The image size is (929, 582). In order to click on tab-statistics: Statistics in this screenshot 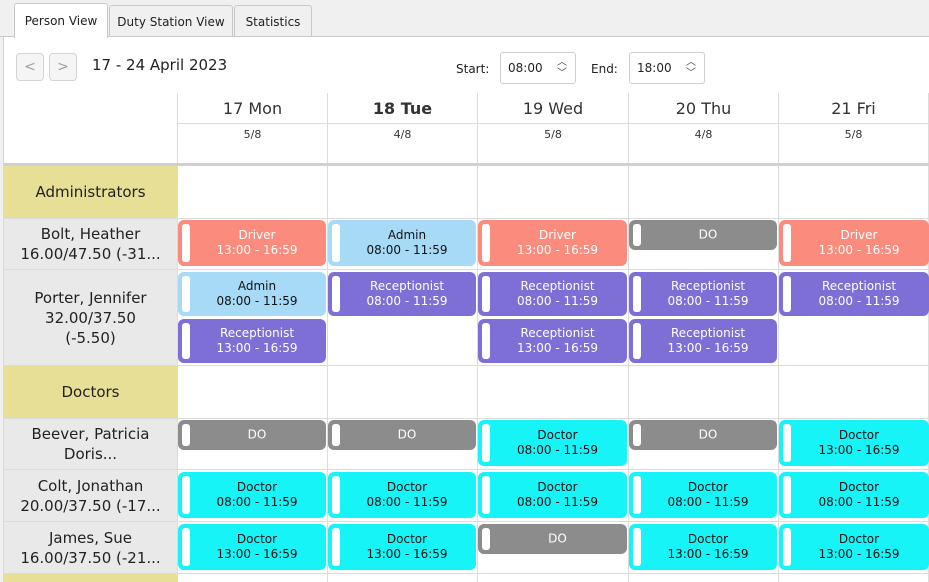, I will do `click(273, 21)`.